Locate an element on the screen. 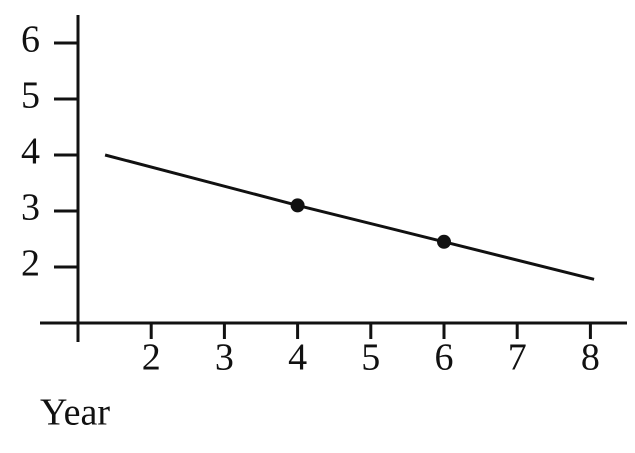  x-tick-label: 5 is located at coordinates (370, 358).